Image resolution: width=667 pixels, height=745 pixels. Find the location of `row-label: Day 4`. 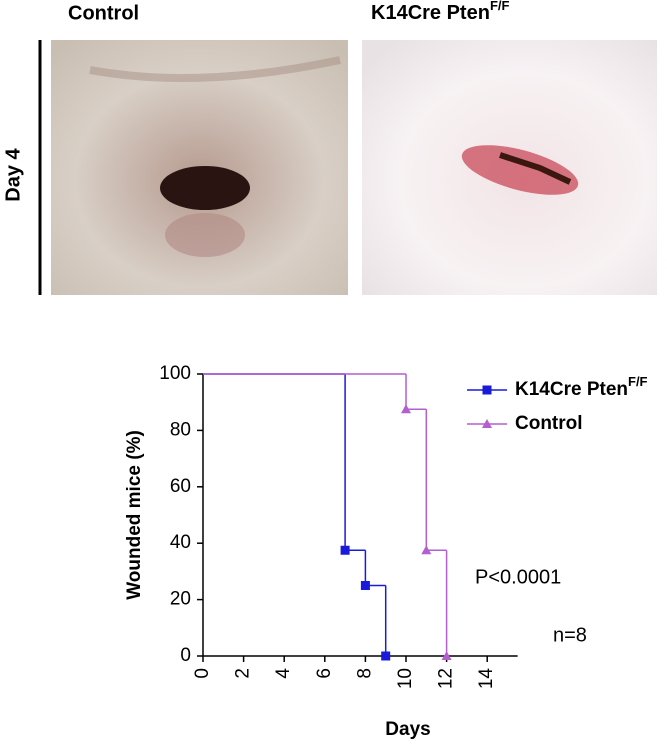

row-label: Day 4 is located at coordinates (13, 174).